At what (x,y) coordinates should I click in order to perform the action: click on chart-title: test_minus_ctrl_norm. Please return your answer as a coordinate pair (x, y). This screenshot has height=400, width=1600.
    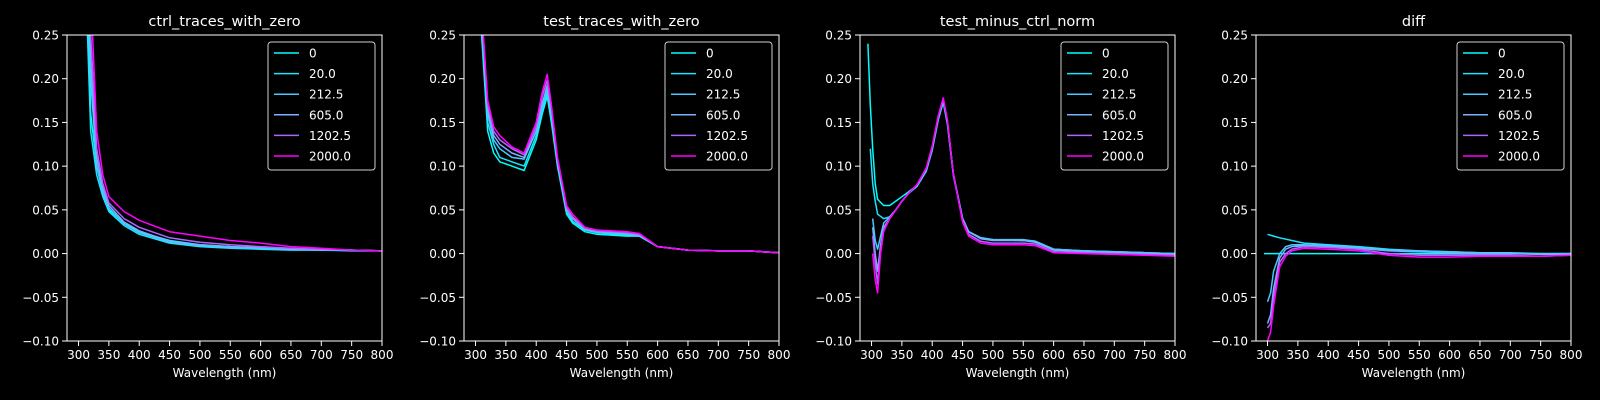
    Looking at the image, I should click on (1017, 22).